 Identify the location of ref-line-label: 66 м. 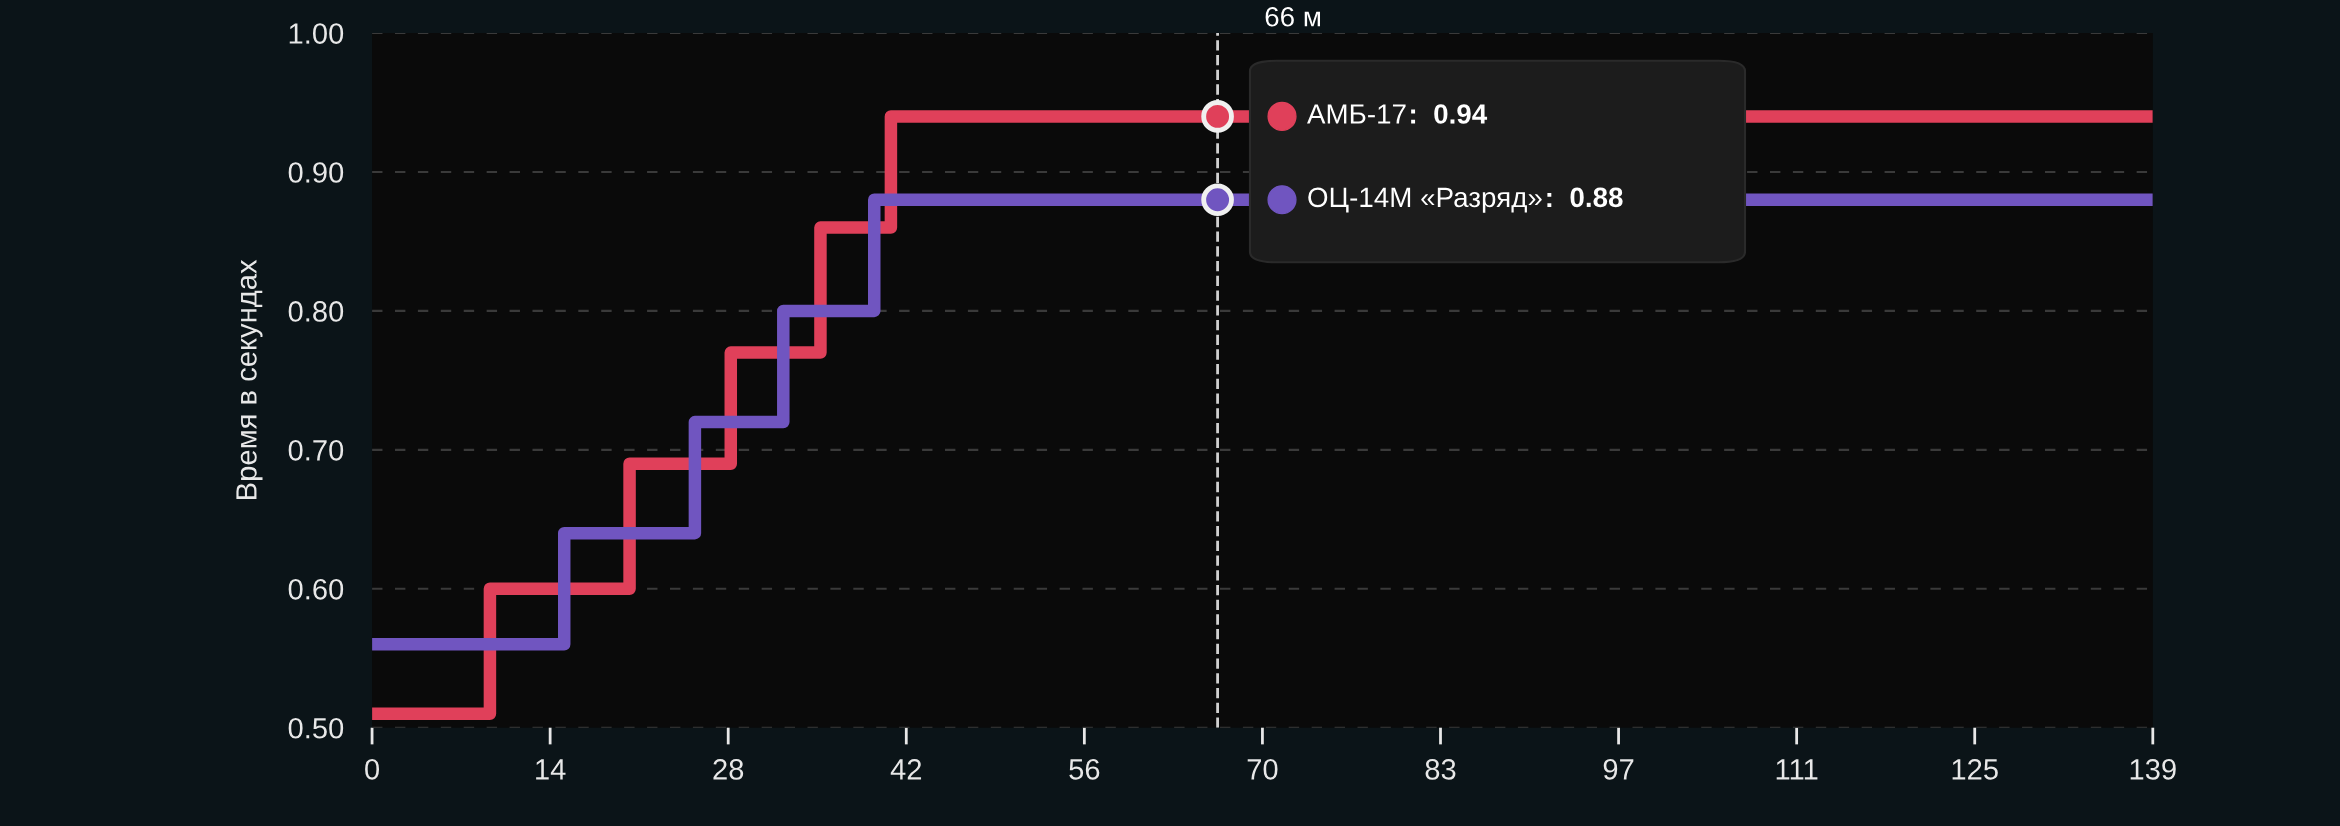
(1293, 16).